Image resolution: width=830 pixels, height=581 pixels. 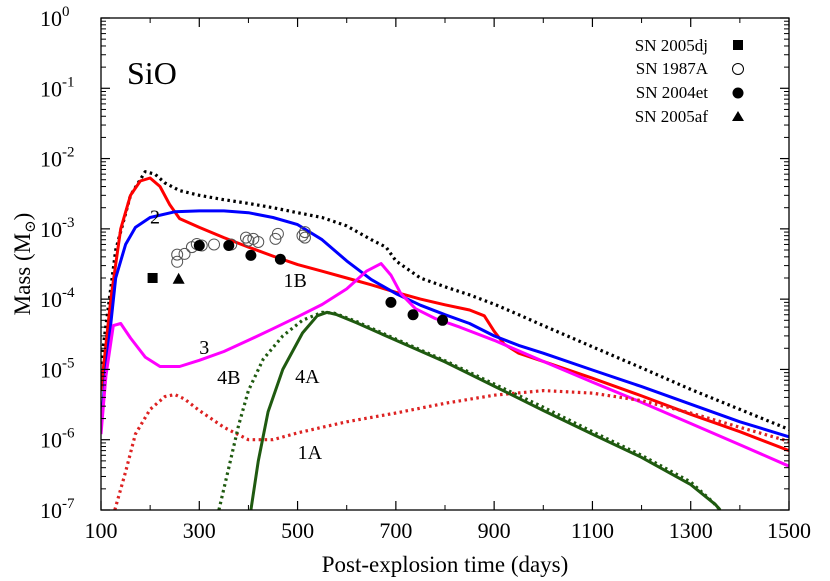 I want to click on data-point-sn2005af, so click(x=178, y=278).